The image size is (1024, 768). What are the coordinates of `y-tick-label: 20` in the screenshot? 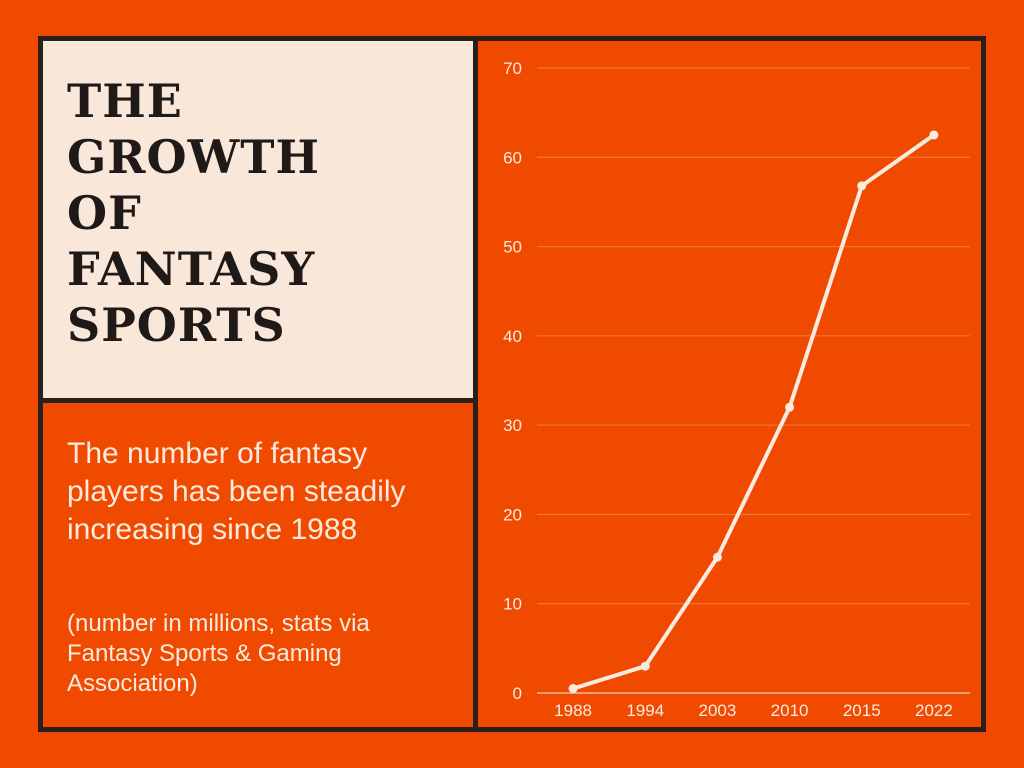 It's located at (512, 514).